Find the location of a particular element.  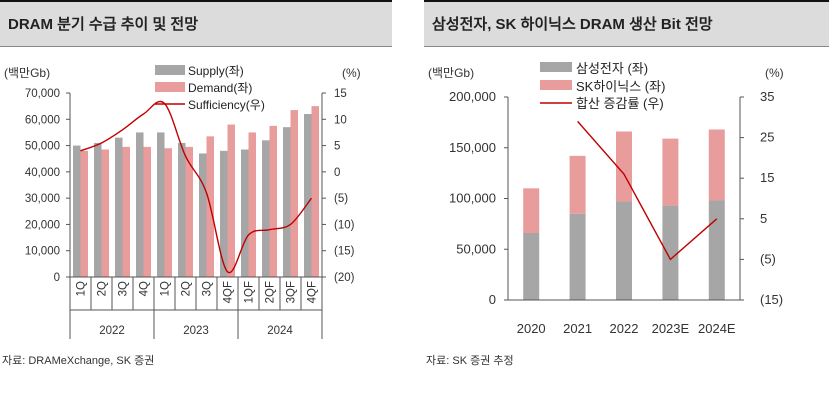

chart2-right-tick: 35 is located at coordinates (767, 96).